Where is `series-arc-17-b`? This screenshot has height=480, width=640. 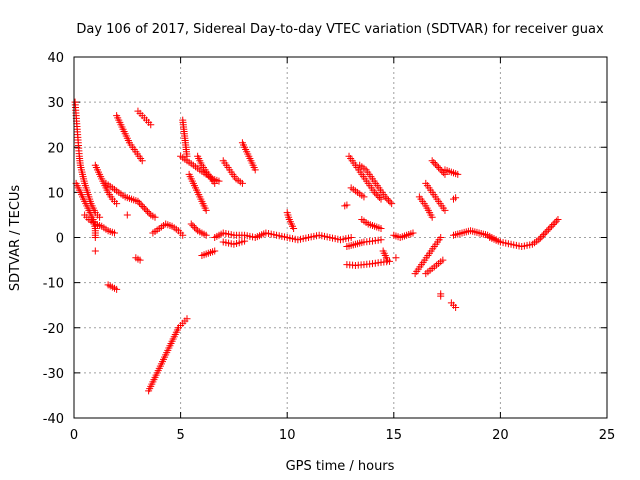 series-arc-17-b is located at coordinates (451, 172).